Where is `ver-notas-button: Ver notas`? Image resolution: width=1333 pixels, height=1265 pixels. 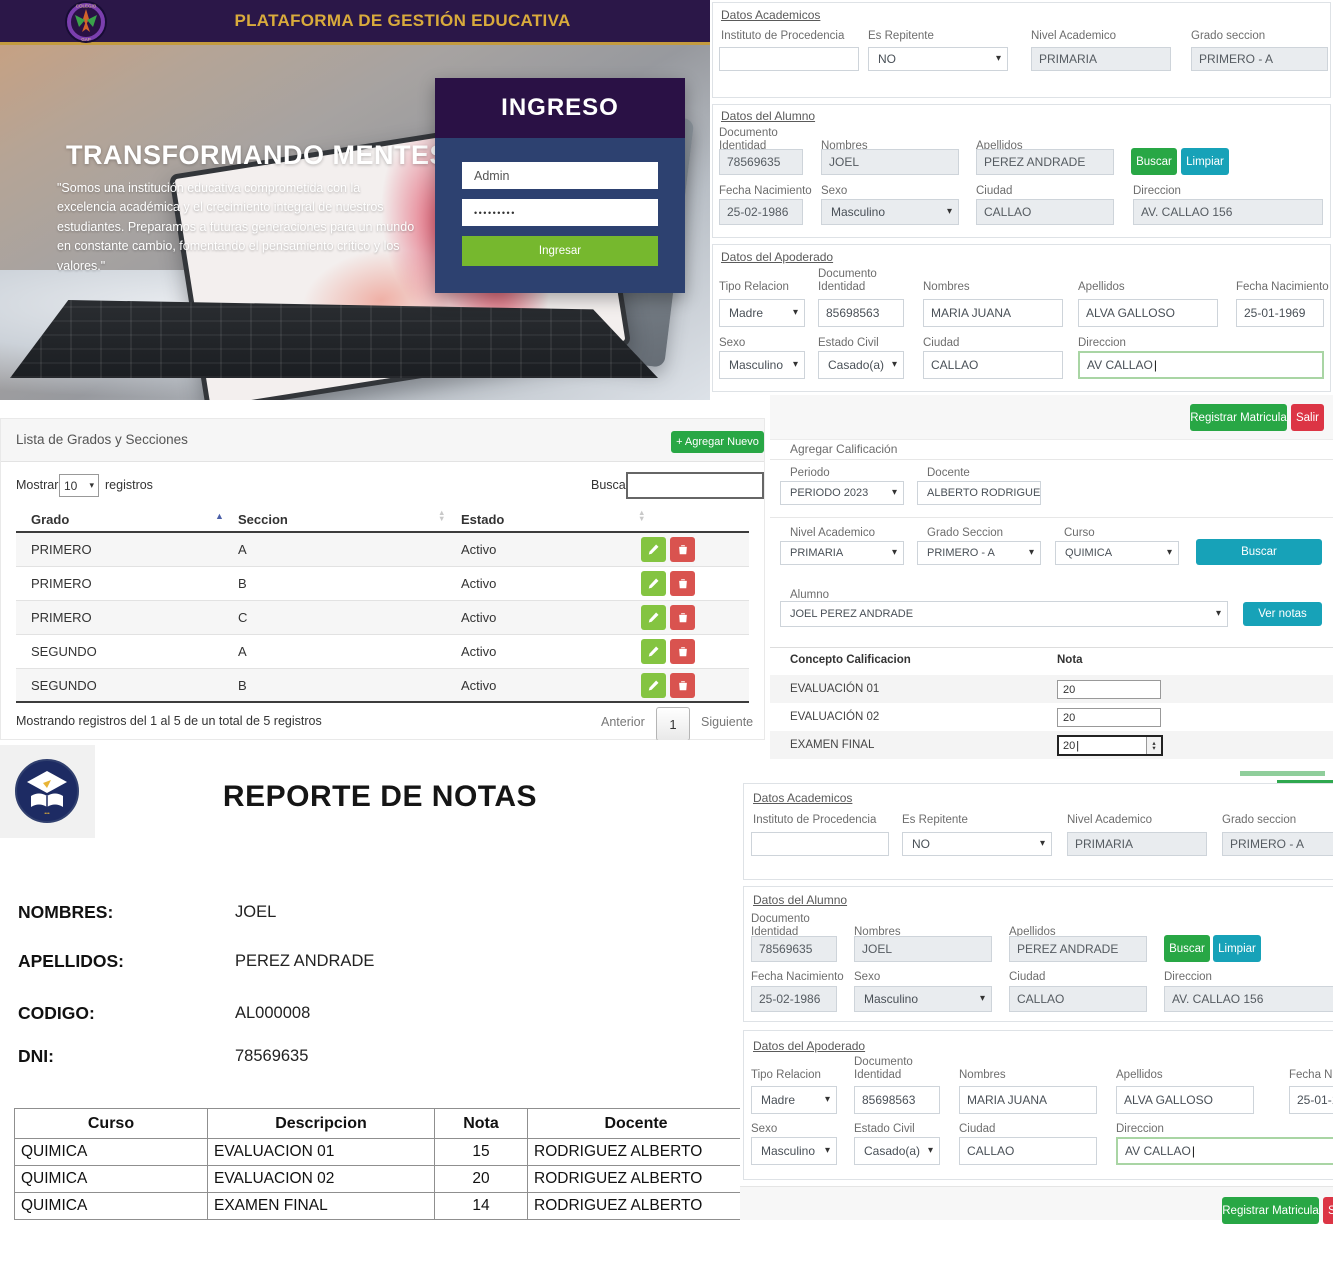 ver-notas-button: Ver notas is located at coordinates (1282, 614).